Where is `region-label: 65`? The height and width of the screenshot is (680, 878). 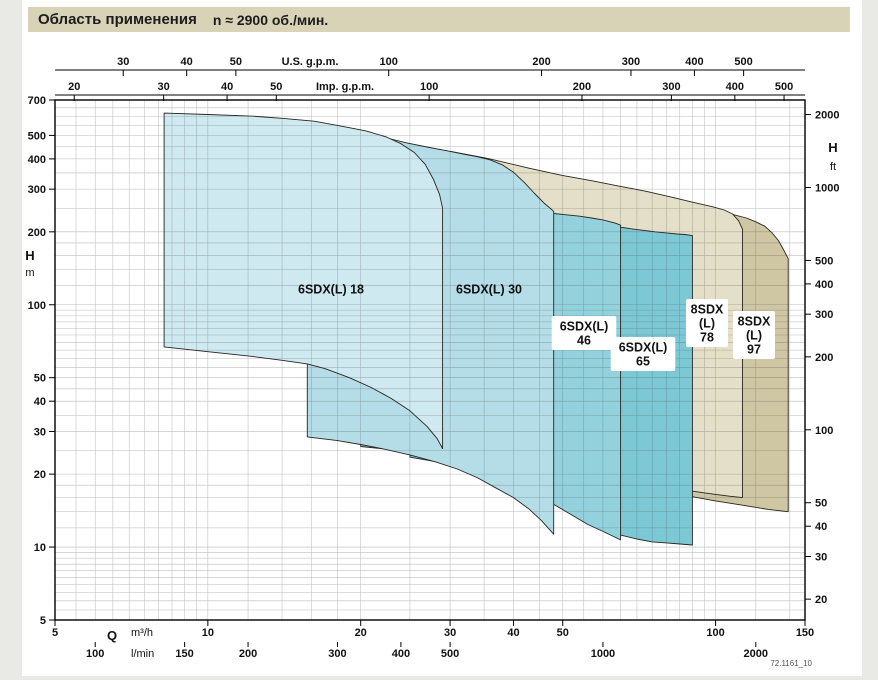 region-label: 65 is located at coordinates (643, 362).